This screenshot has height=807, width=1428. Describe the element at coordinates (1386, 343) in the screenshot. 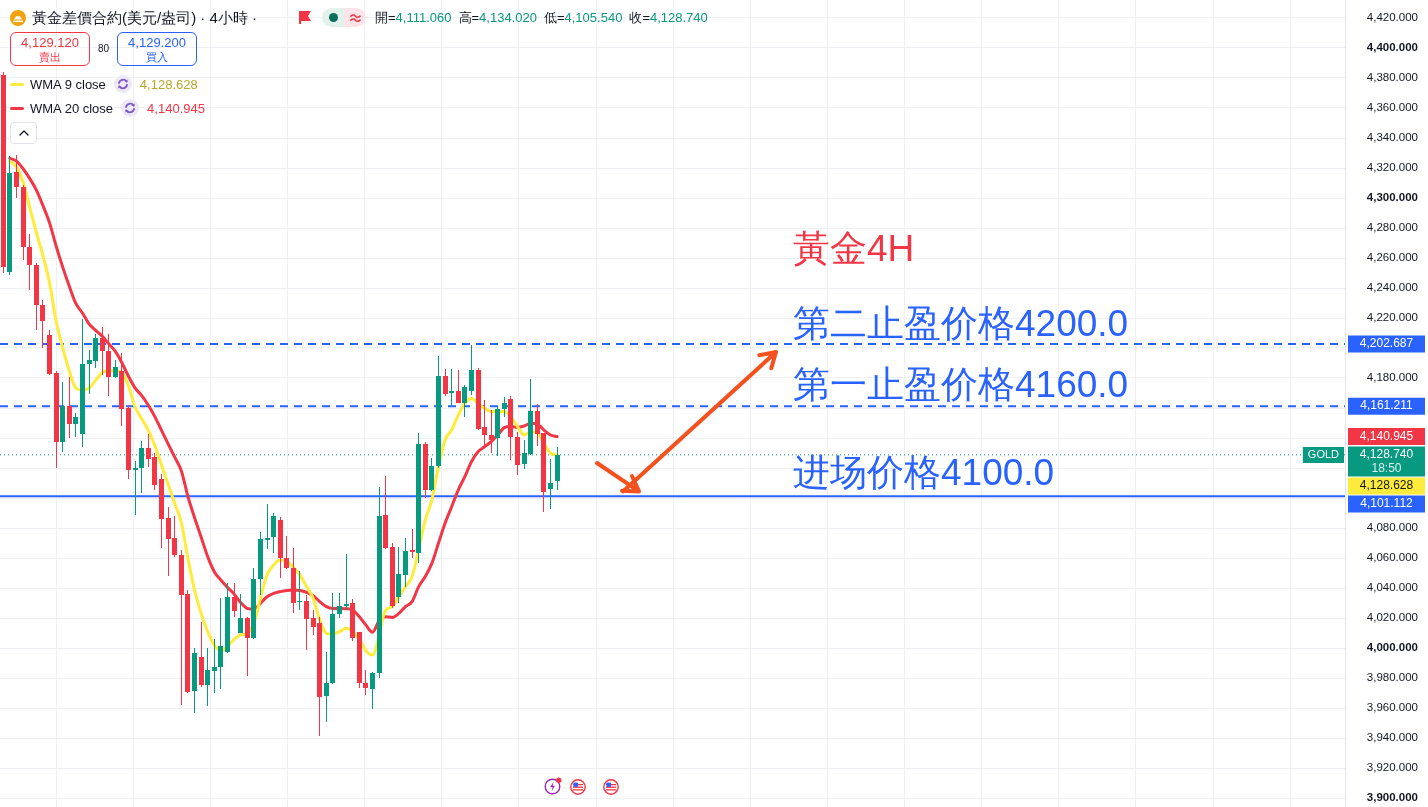

I see `ref-line-label: 4,202.687` at that location.